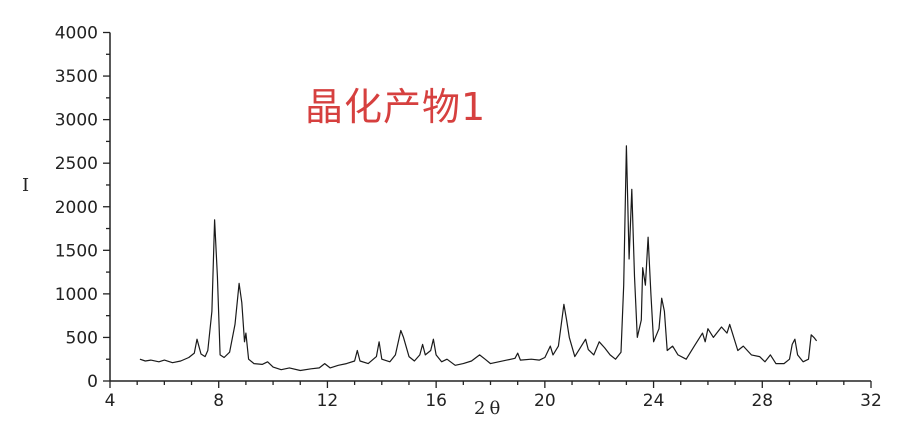 Image resolution: width=900 pixels, height=434 pixels. I want to click on y-tick-label: 3000, so click(76, 121).